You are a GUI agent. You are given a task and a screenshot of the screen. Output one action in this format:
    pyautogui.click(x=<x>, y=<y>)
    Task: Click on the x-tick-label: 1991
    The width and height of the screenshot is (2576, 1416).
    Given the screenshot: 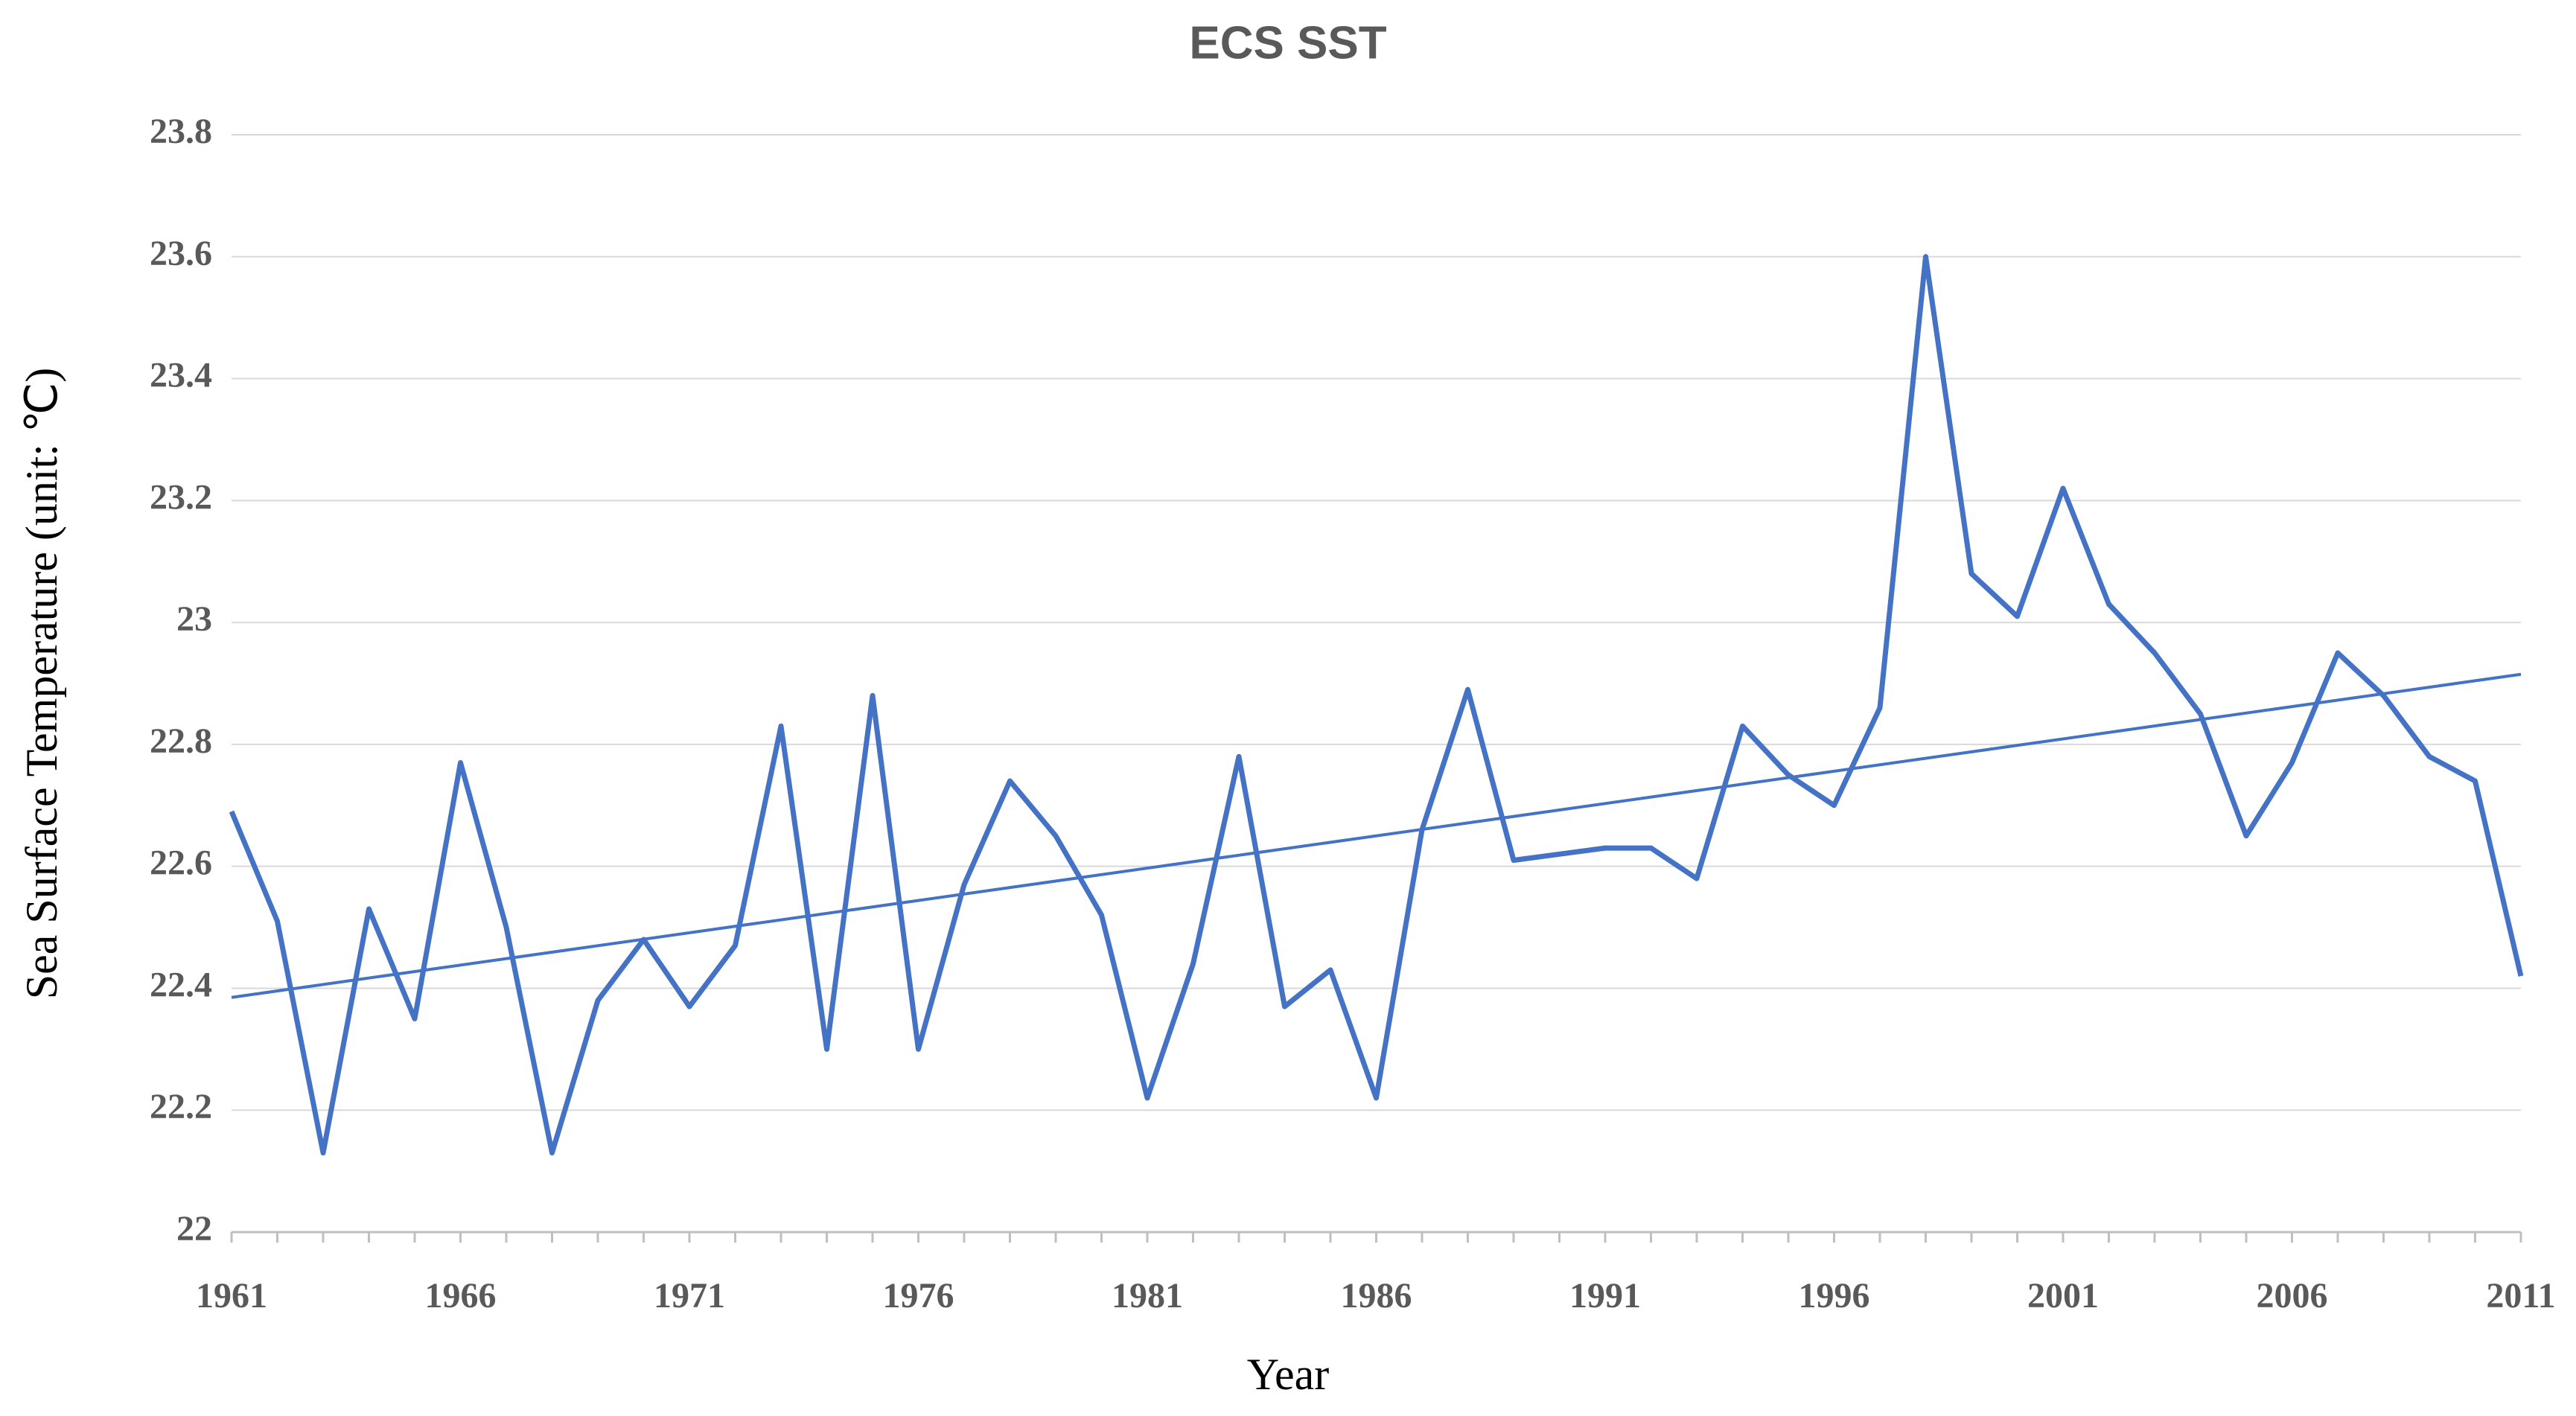 What is the action you would take?
    pyautogui.click(x=1605, y=1295)
    